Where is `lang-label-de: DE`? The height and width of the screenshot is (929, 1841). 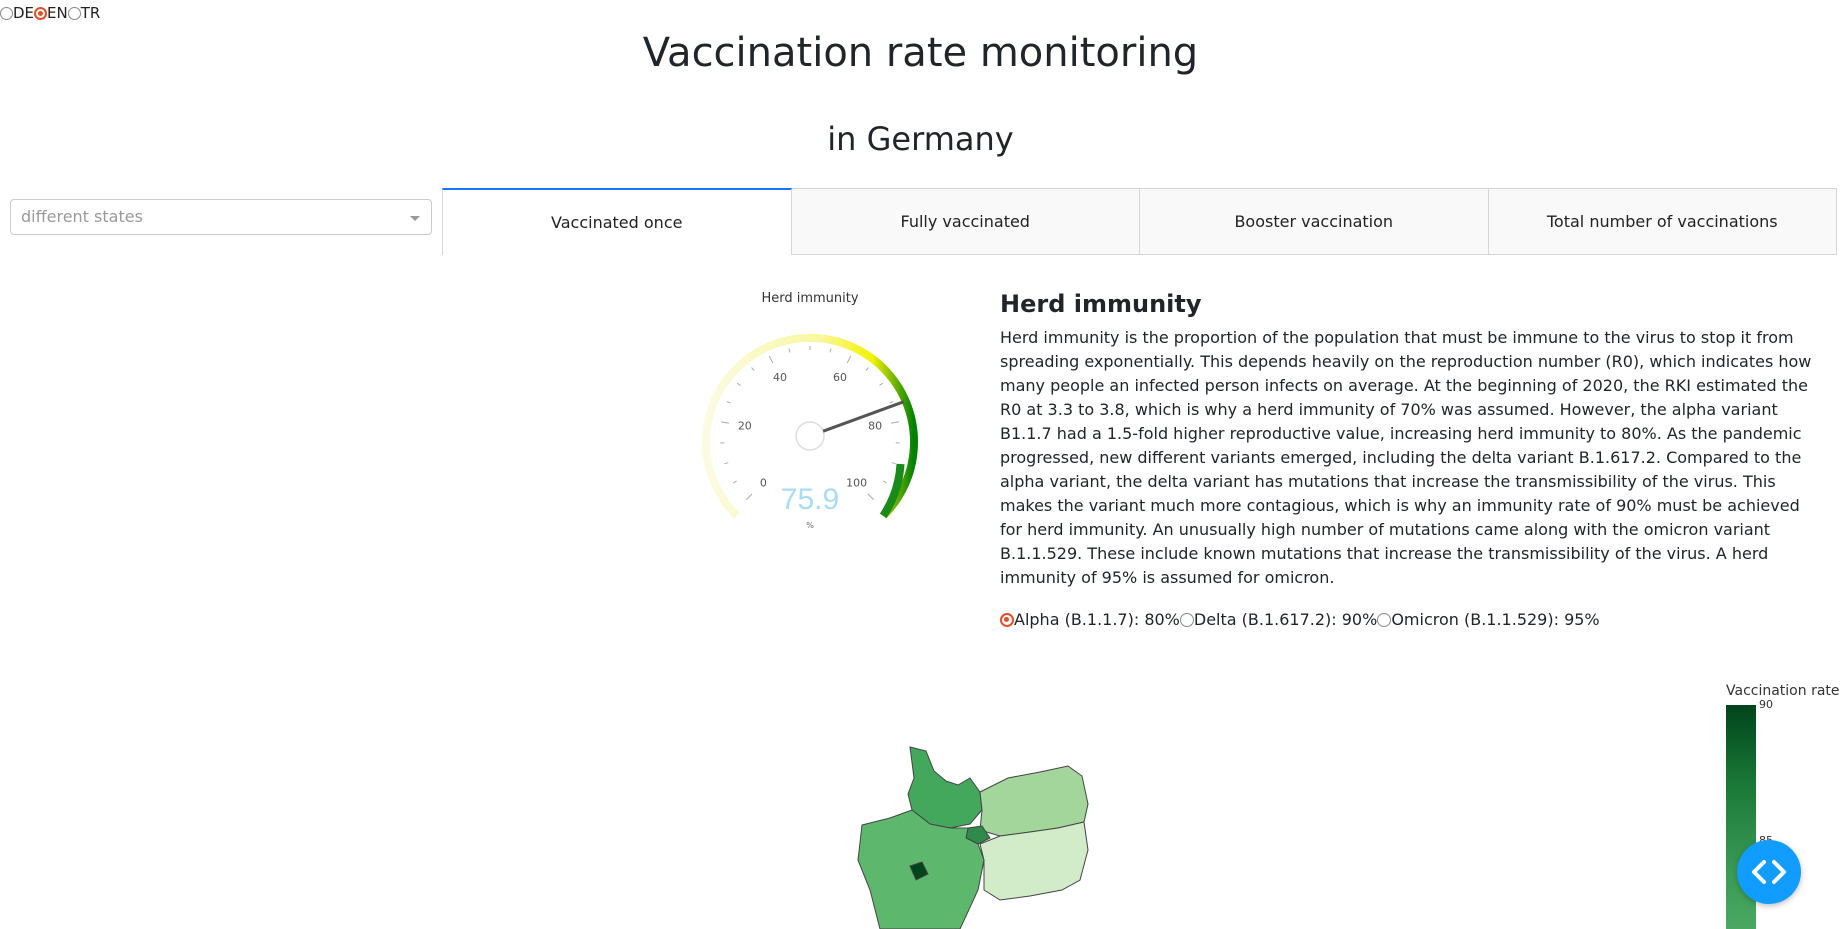
lang-label-de: DE is located at coordinates (24, 13).